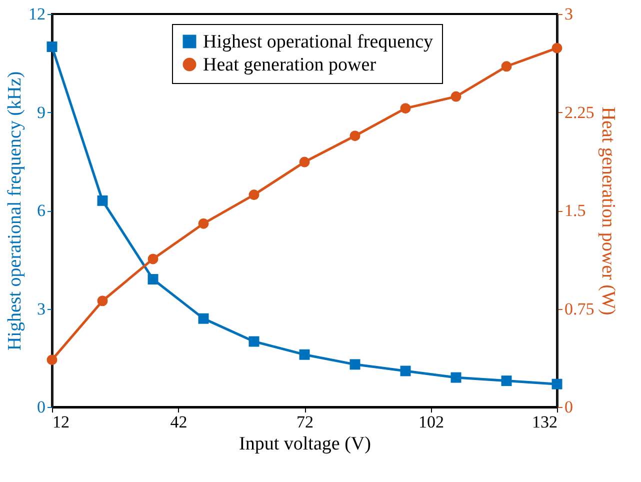 This screenshot has height=482, width=641. What do you see at coordinates (545, 422) in the screenshot?
I see `x-tick-label: 132` at bounding box center [545, 422].